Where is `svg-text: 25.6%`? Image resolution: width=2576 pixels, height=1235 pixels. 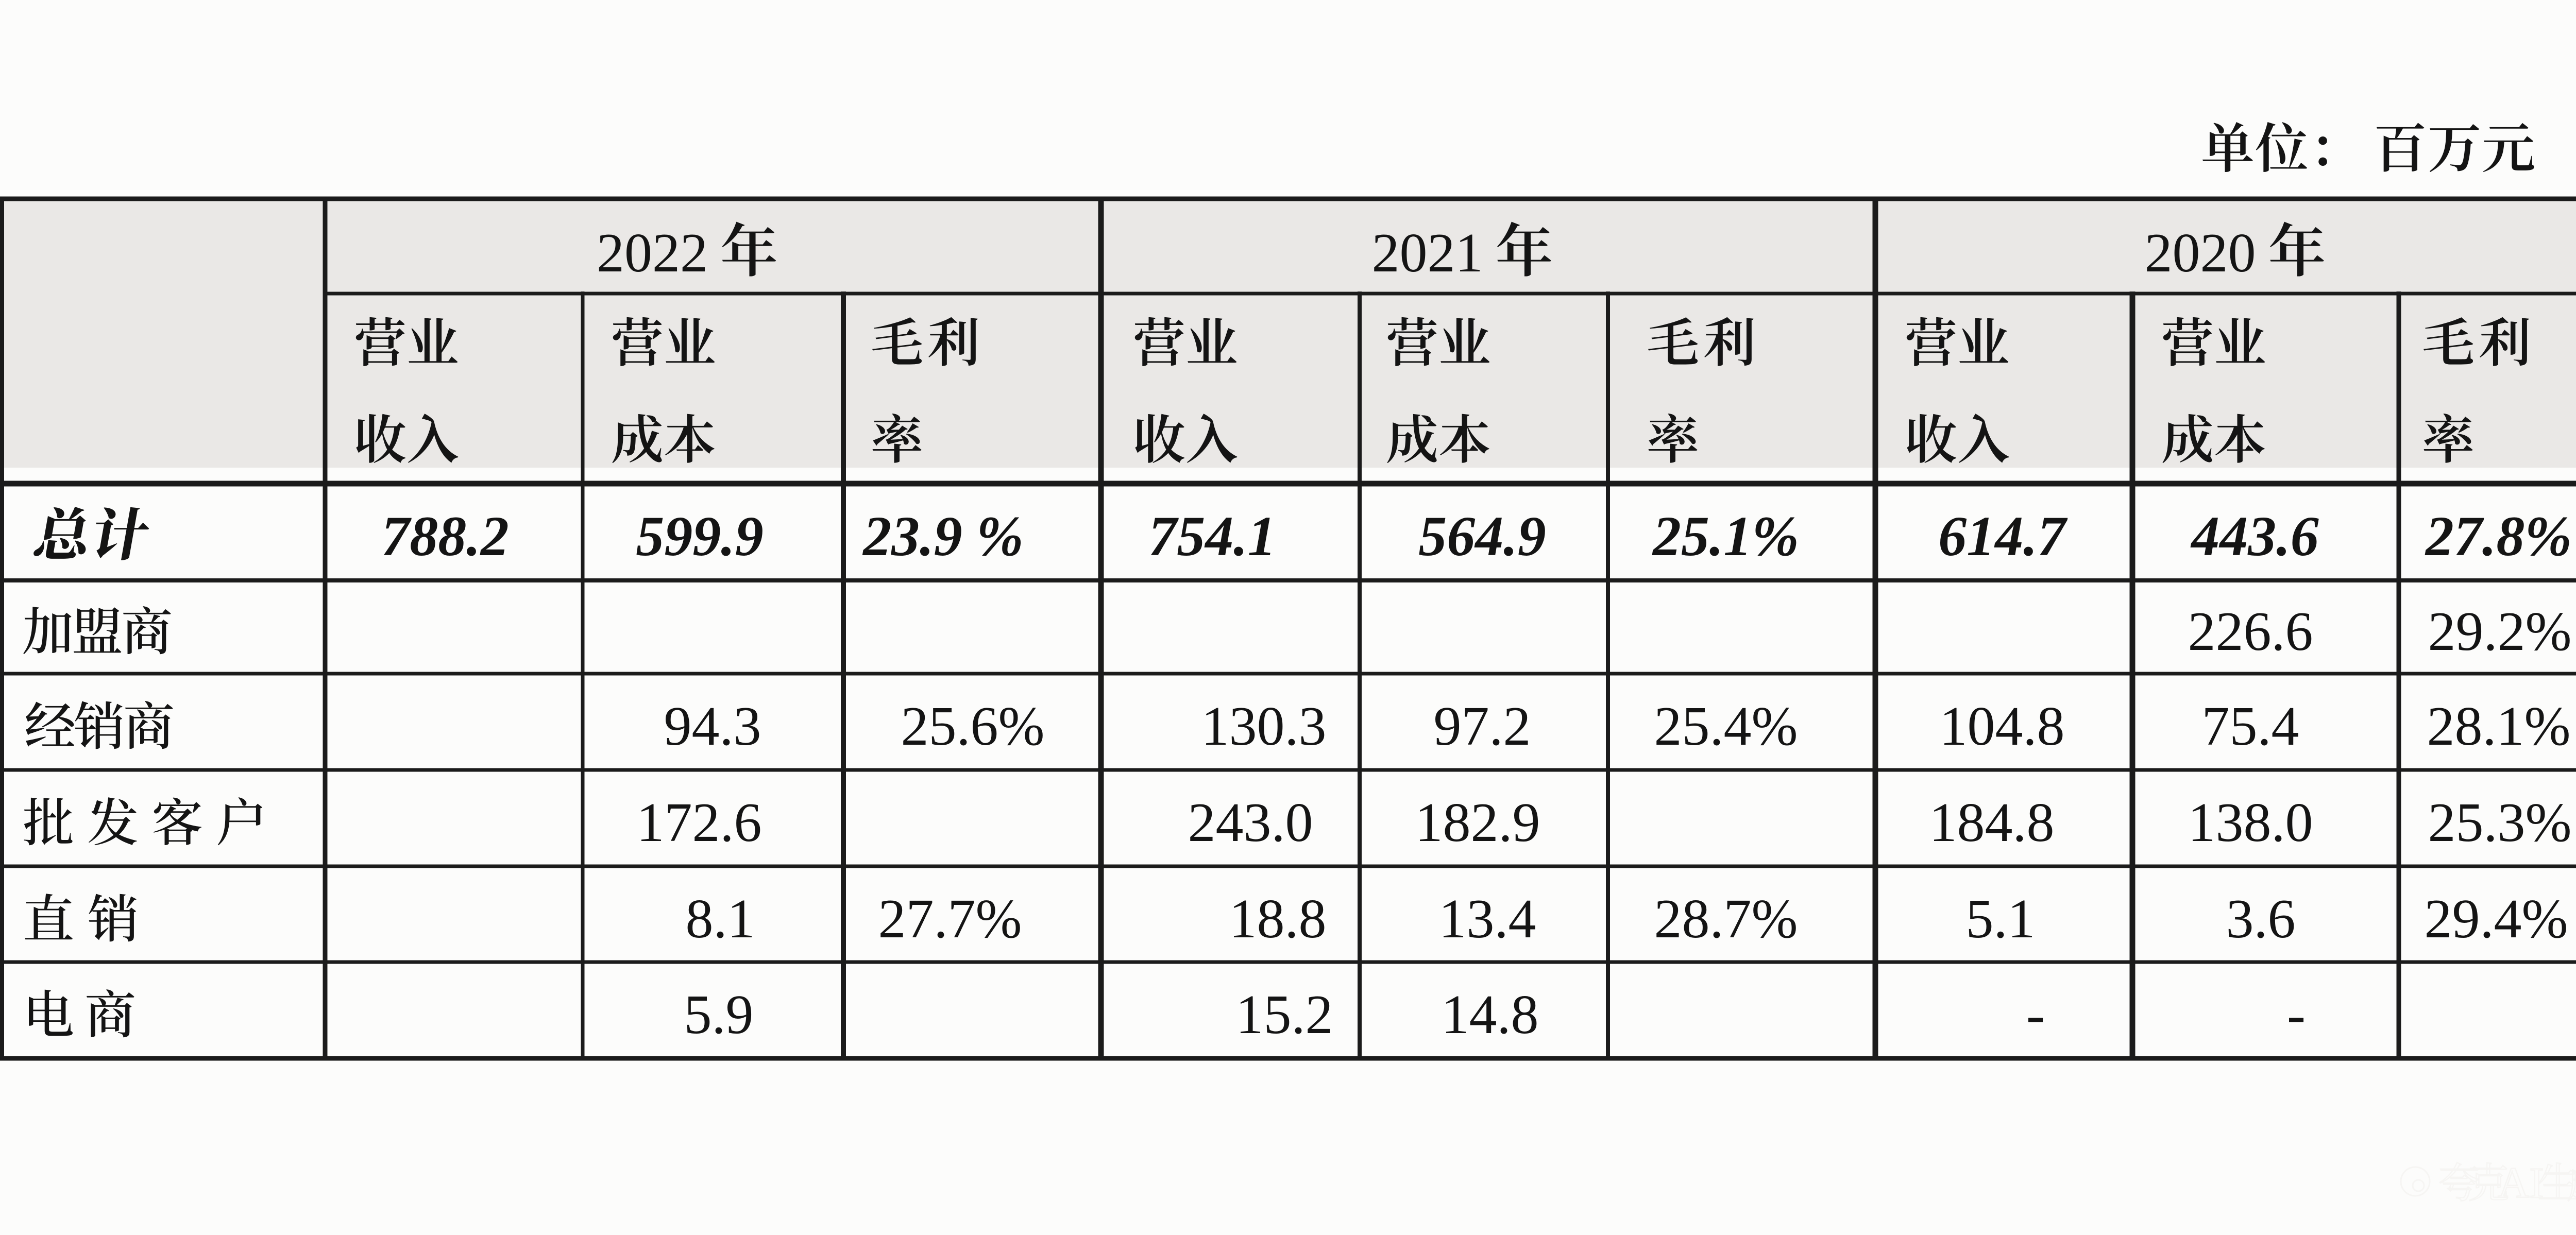
svg-text: 25.6% is located at coordinates (973, 726).